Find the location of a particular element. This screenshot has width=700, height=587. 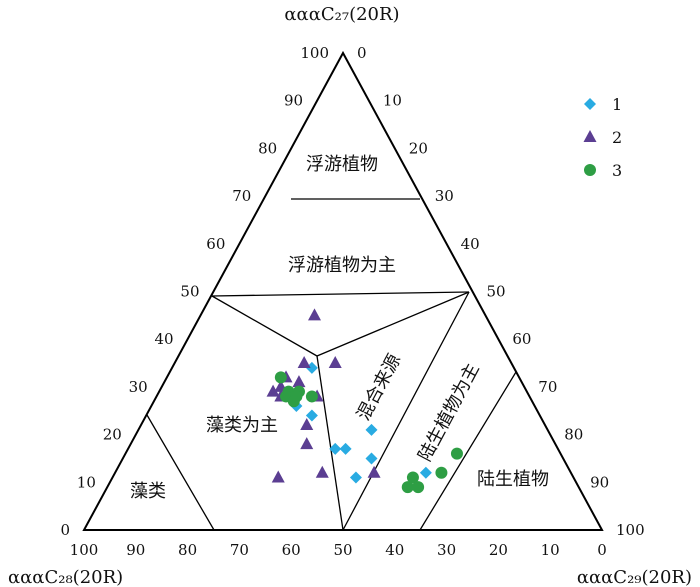

boundary-mixed-left is located at coordinates (330, 443).